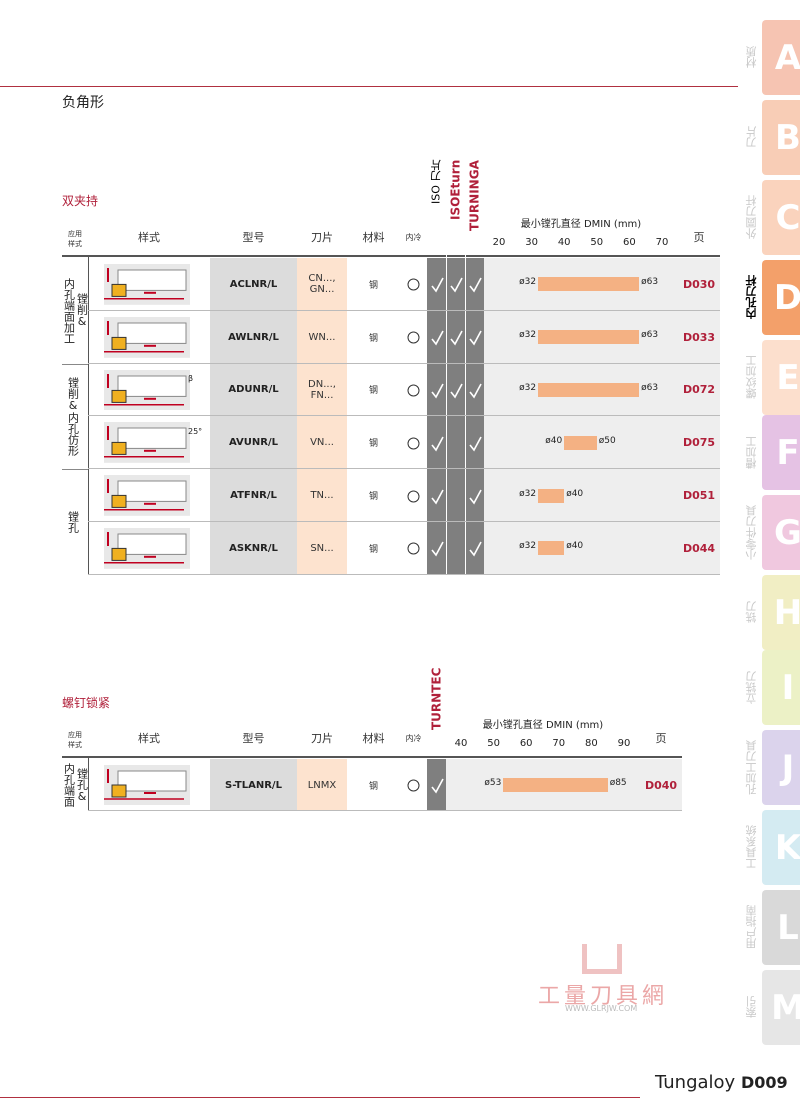  I want to click on group-label: 内孔端面加工, so click(69, 310).